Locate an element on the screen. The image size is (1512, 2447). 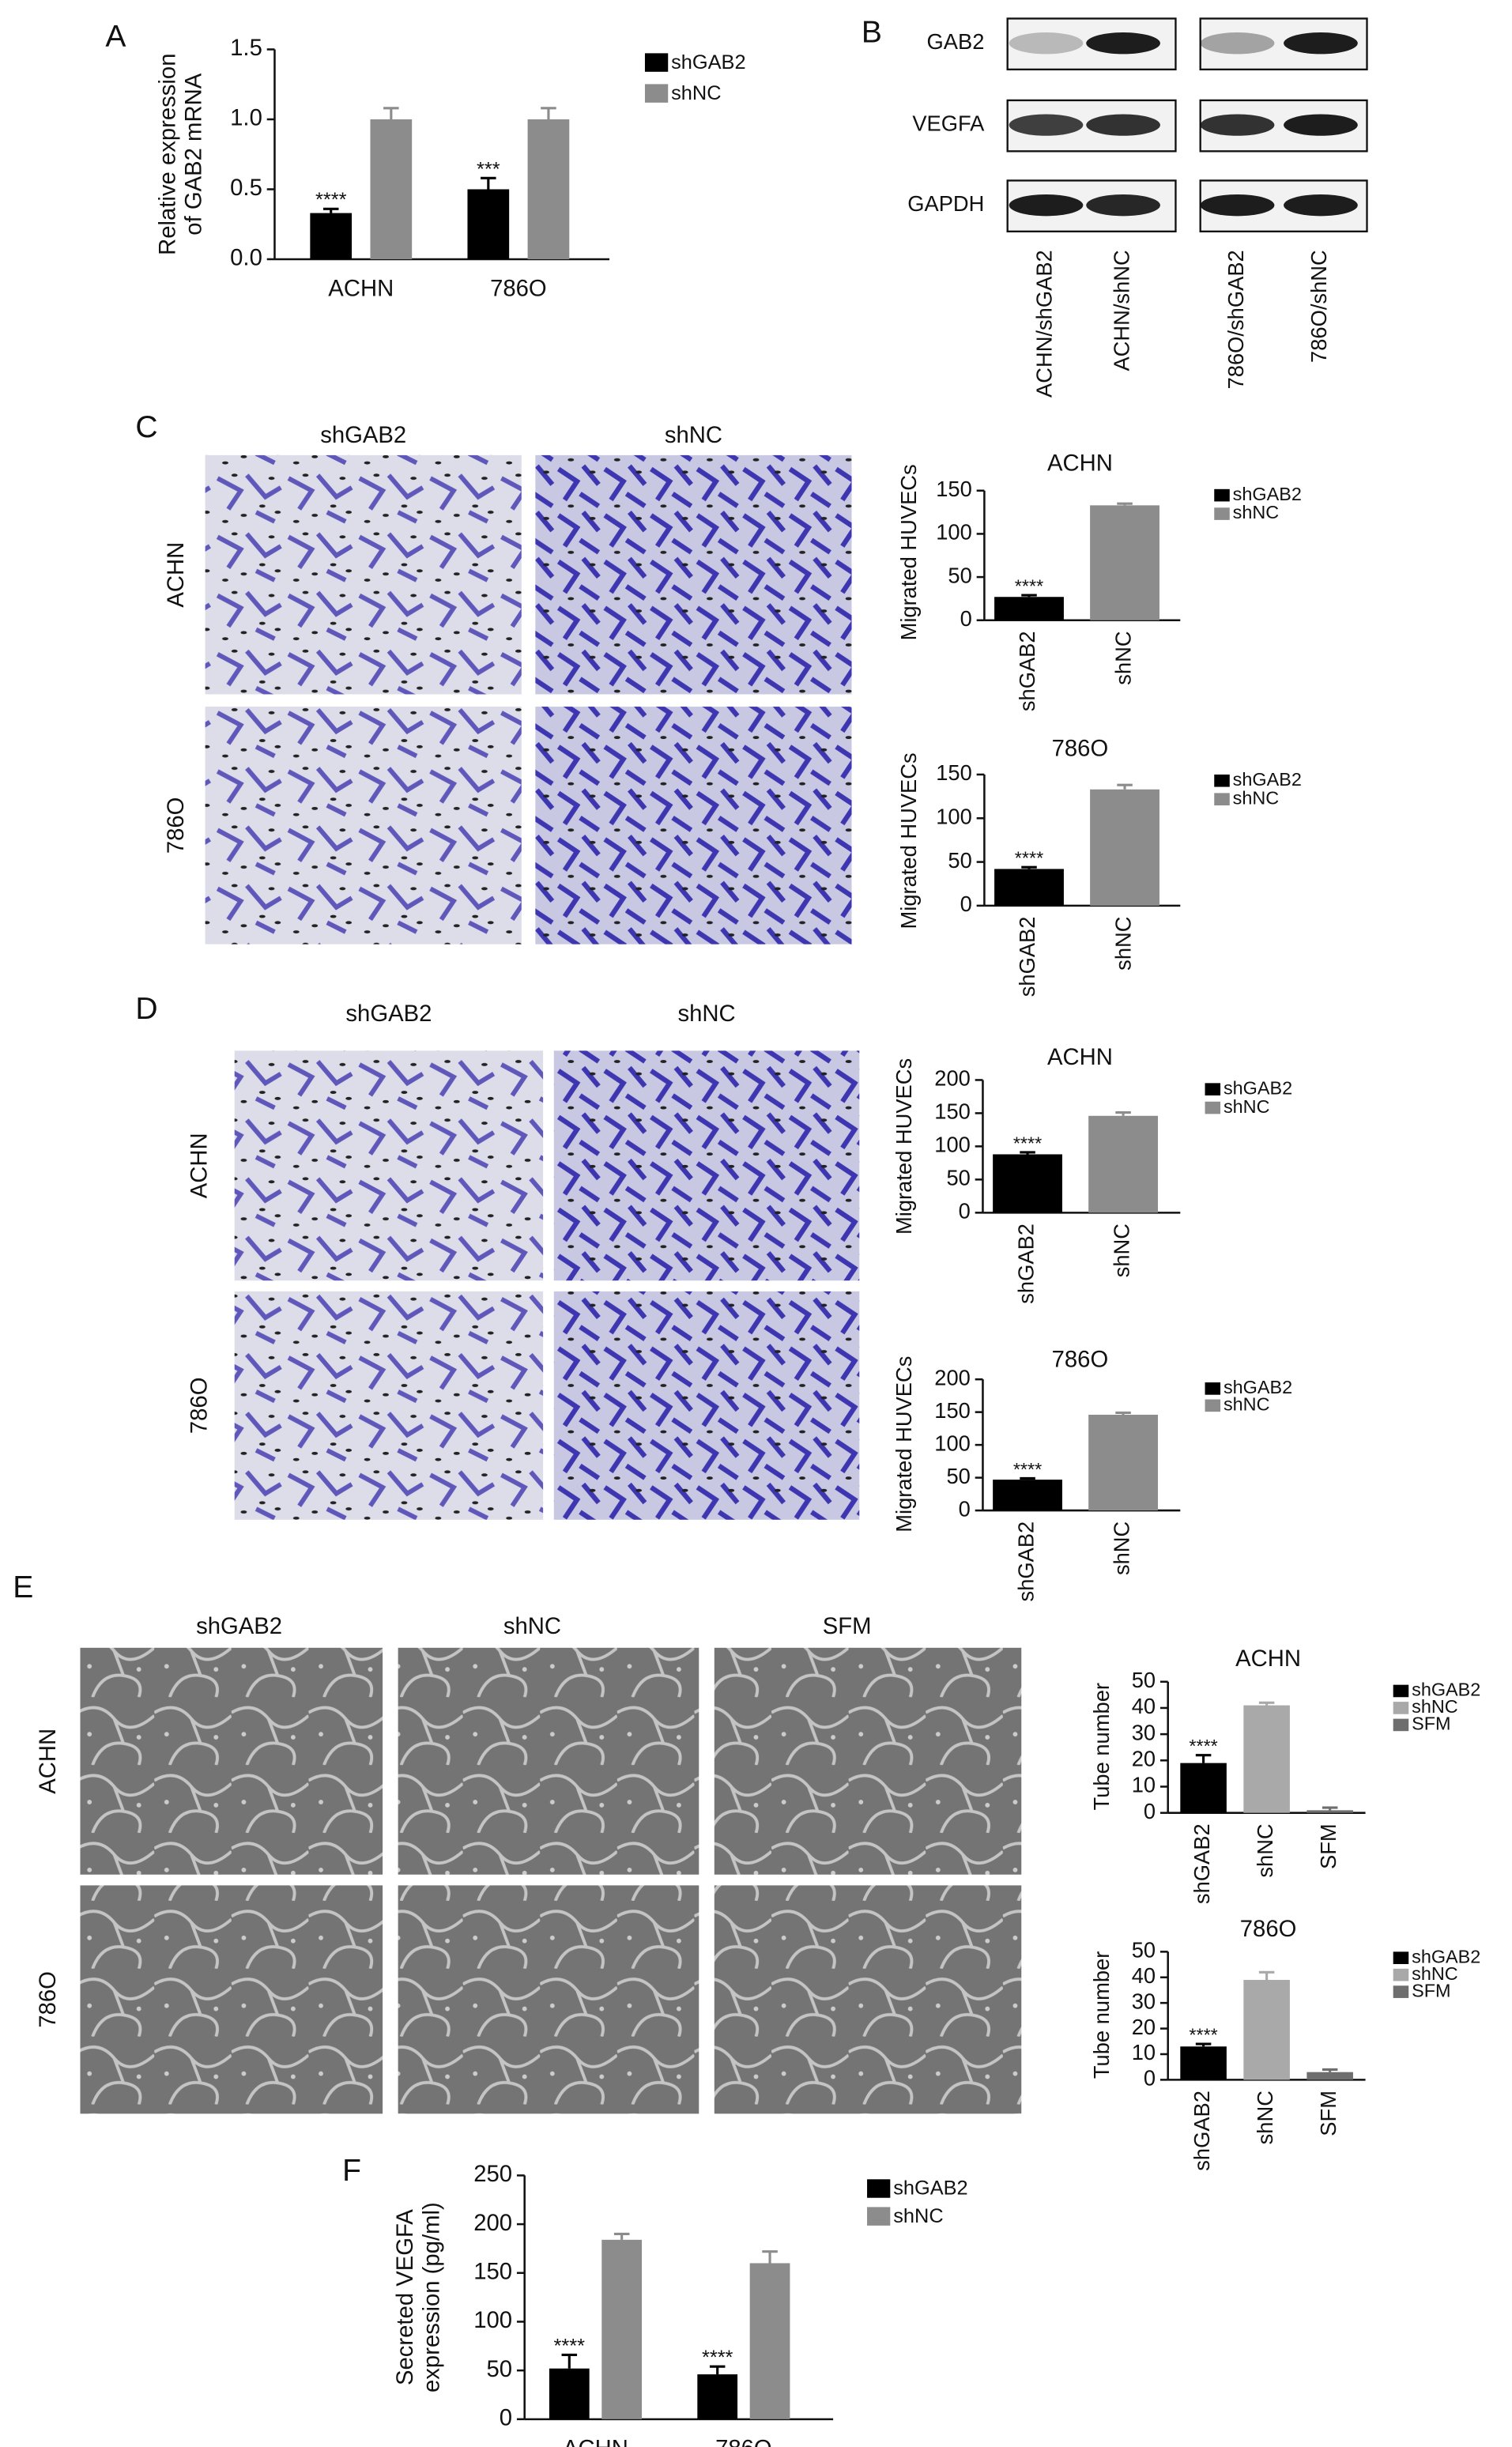
y-tick-label: 0.5 is located at coordinates (246, 188).